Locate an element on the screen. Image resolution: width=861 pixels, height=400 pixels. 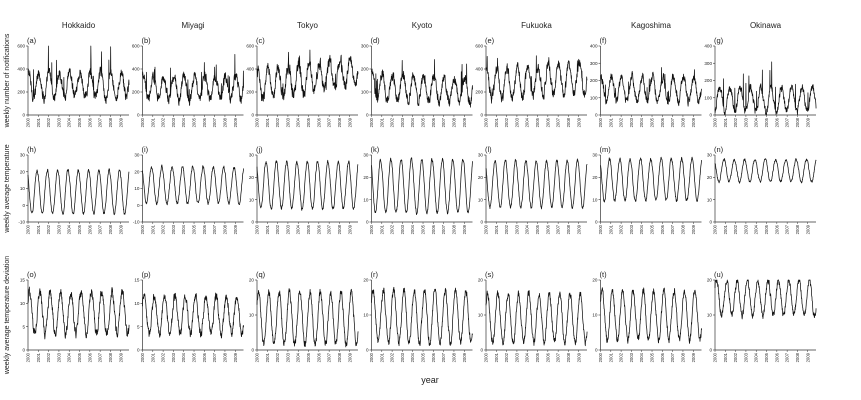
y-tick-label-t-0: 0 is located at coordinates (596, 350).